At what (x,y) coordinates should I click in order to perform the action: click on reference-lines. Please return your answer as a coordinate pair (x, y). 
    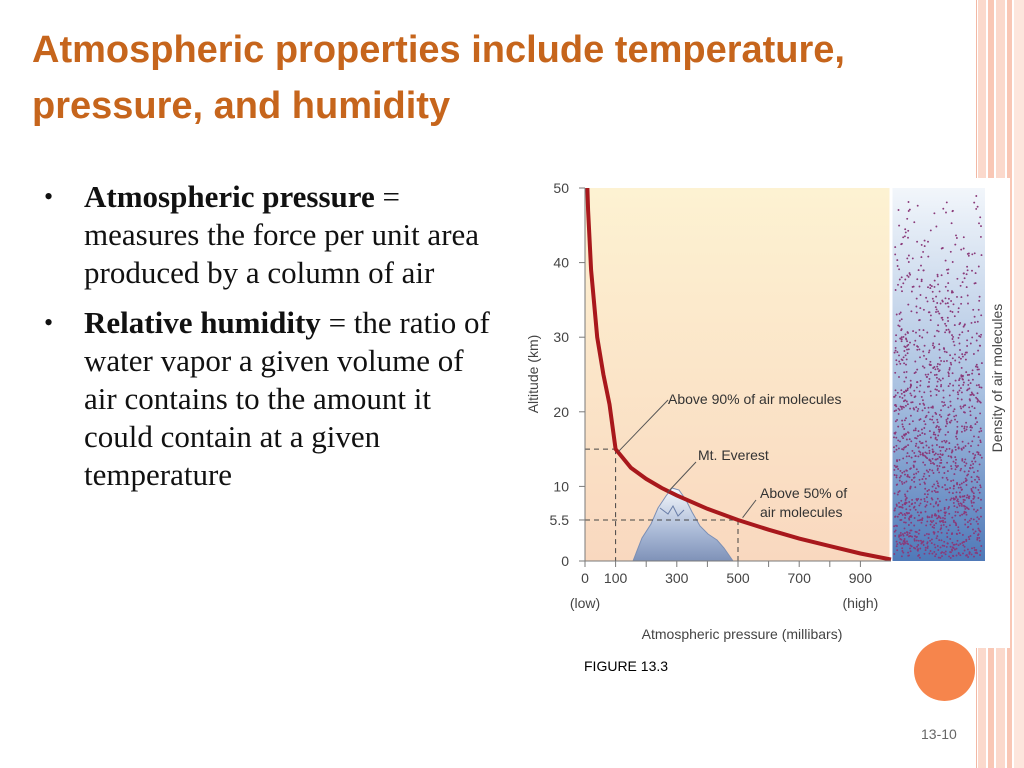
    Looking at the image, I should click on (662, 504).